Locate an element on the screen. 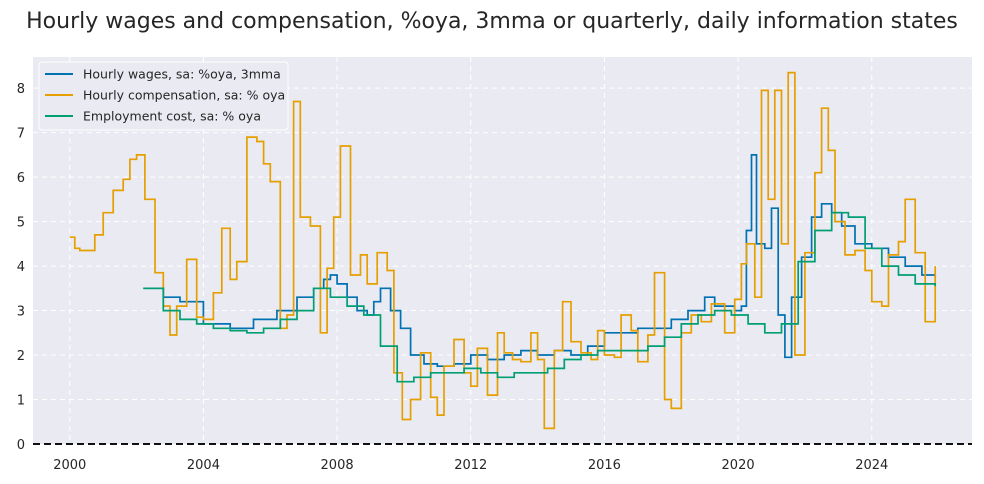 This screenshot has height=484, width=984. x-tick-label: 2024 is located at coordinates (871, 465).